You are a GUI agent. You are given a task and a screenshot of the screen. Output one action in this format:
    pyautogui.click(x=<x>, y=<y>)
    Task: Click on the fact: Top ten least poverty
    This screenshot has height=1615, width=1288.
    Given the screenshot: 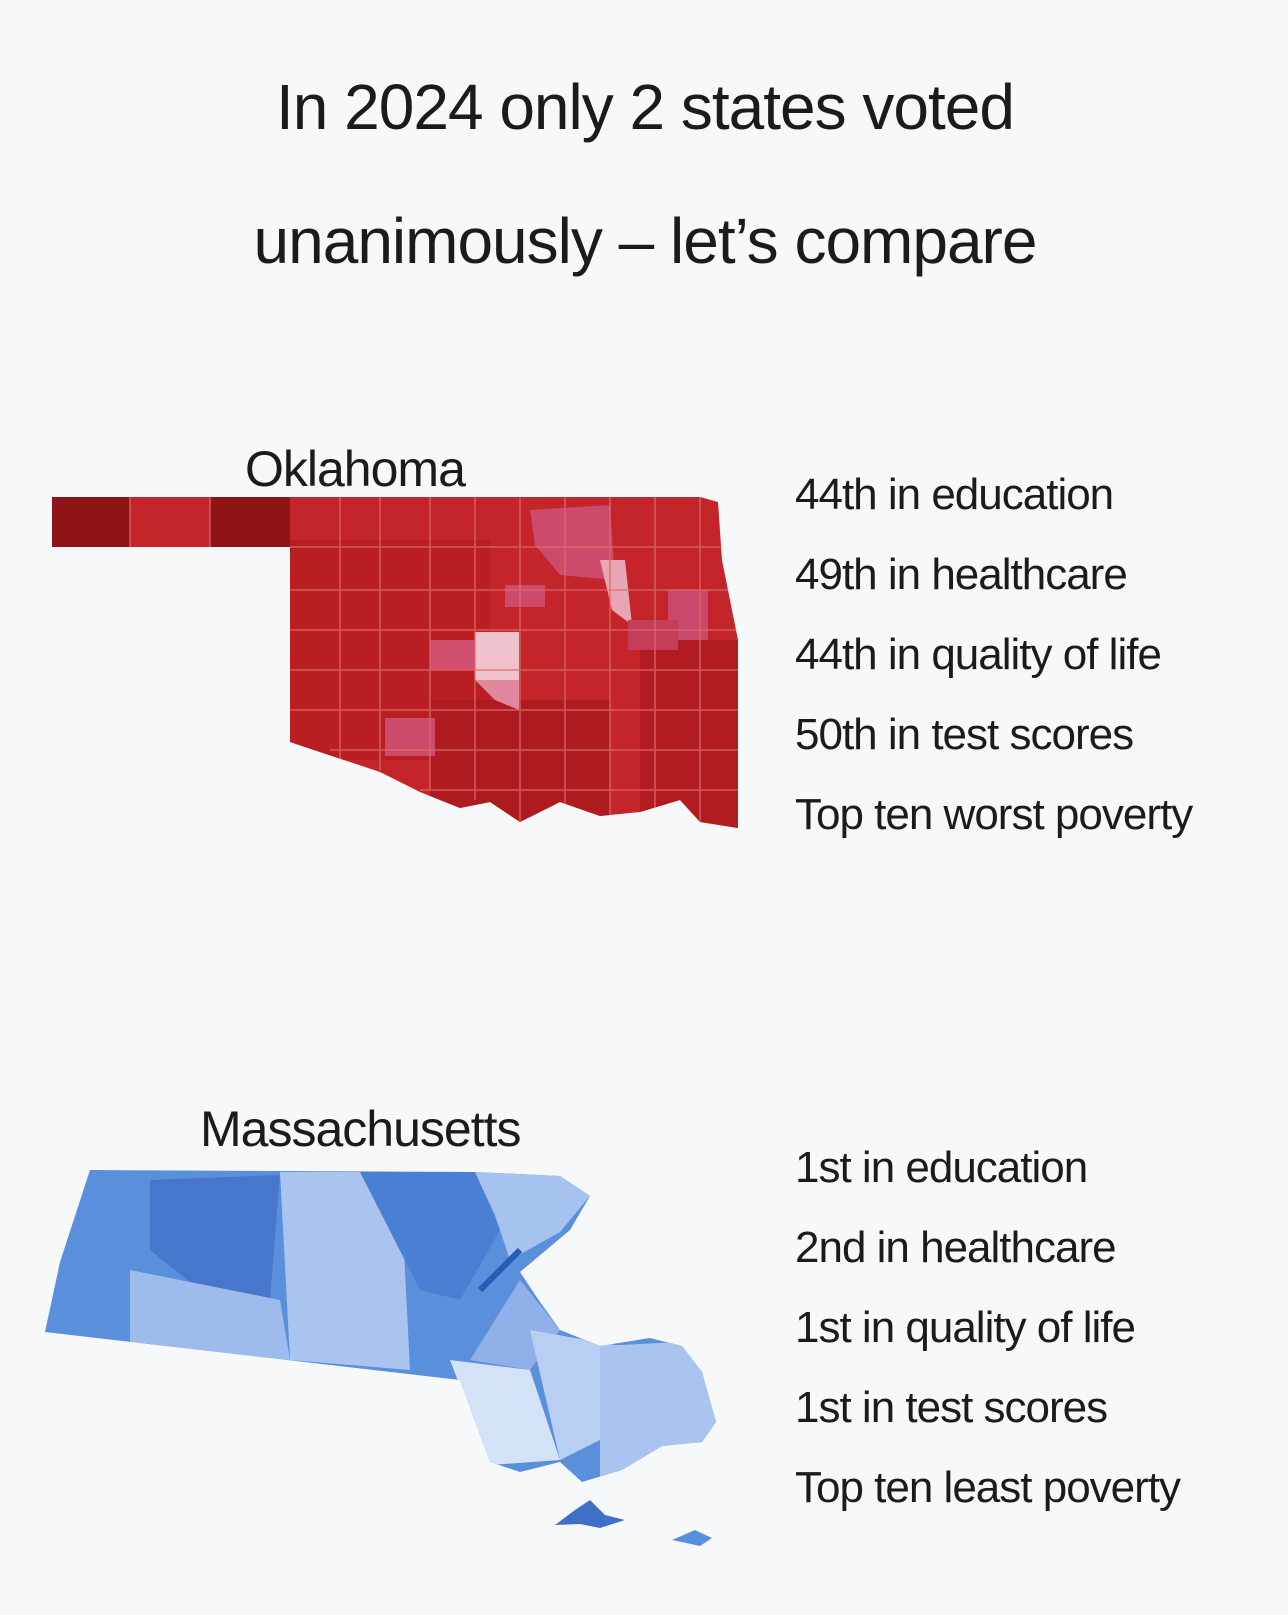 What is the action you would take?
    pyautogui.click(x=988, y=1487)
    